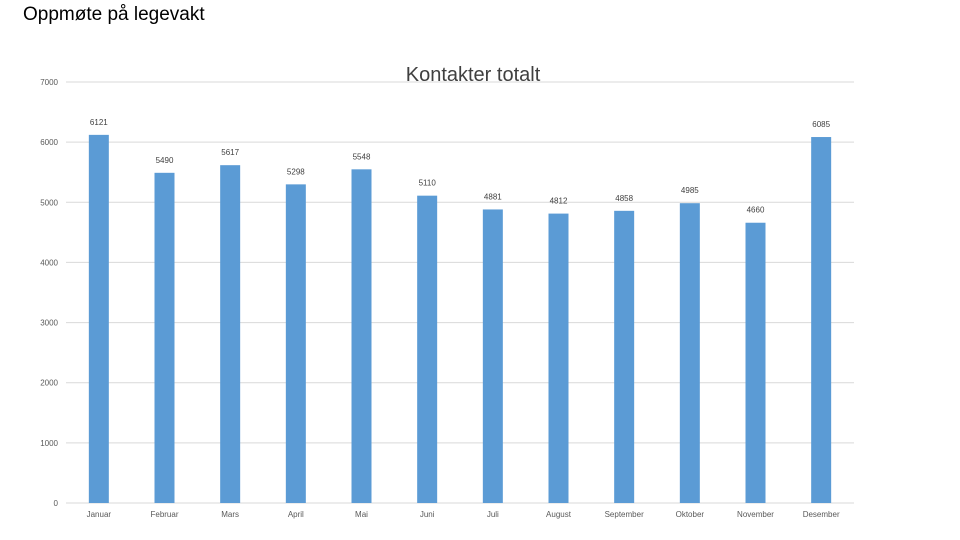  I want to click on y-tick-label: 4000, so click(49, 262).